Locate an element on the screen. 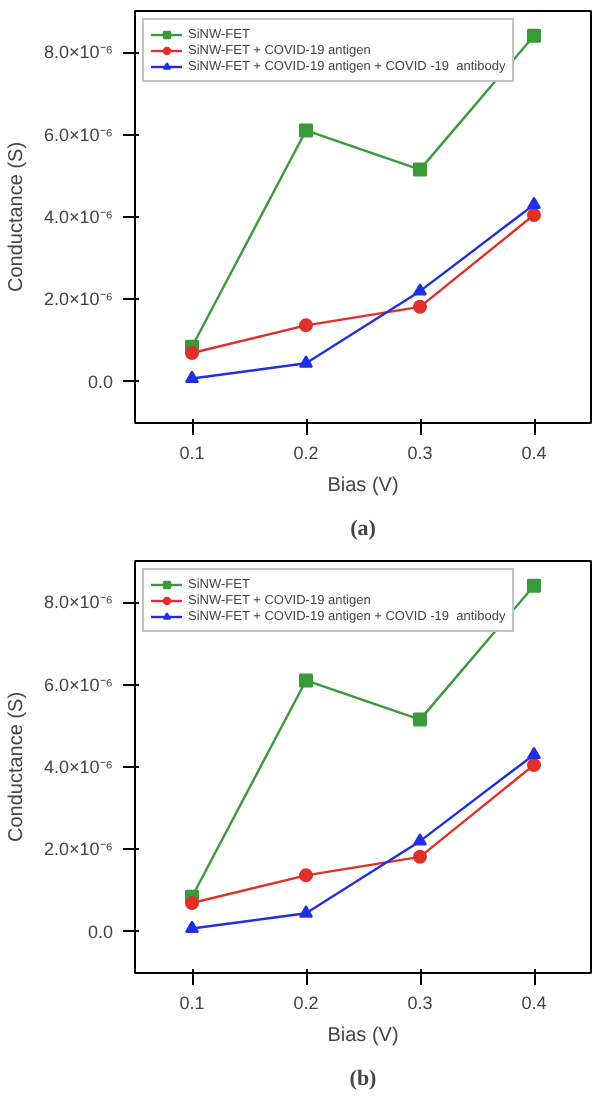 Image resolution: width=610 pixels, height=1100 pixels. text: (a) is located at coordinates (363, 529).